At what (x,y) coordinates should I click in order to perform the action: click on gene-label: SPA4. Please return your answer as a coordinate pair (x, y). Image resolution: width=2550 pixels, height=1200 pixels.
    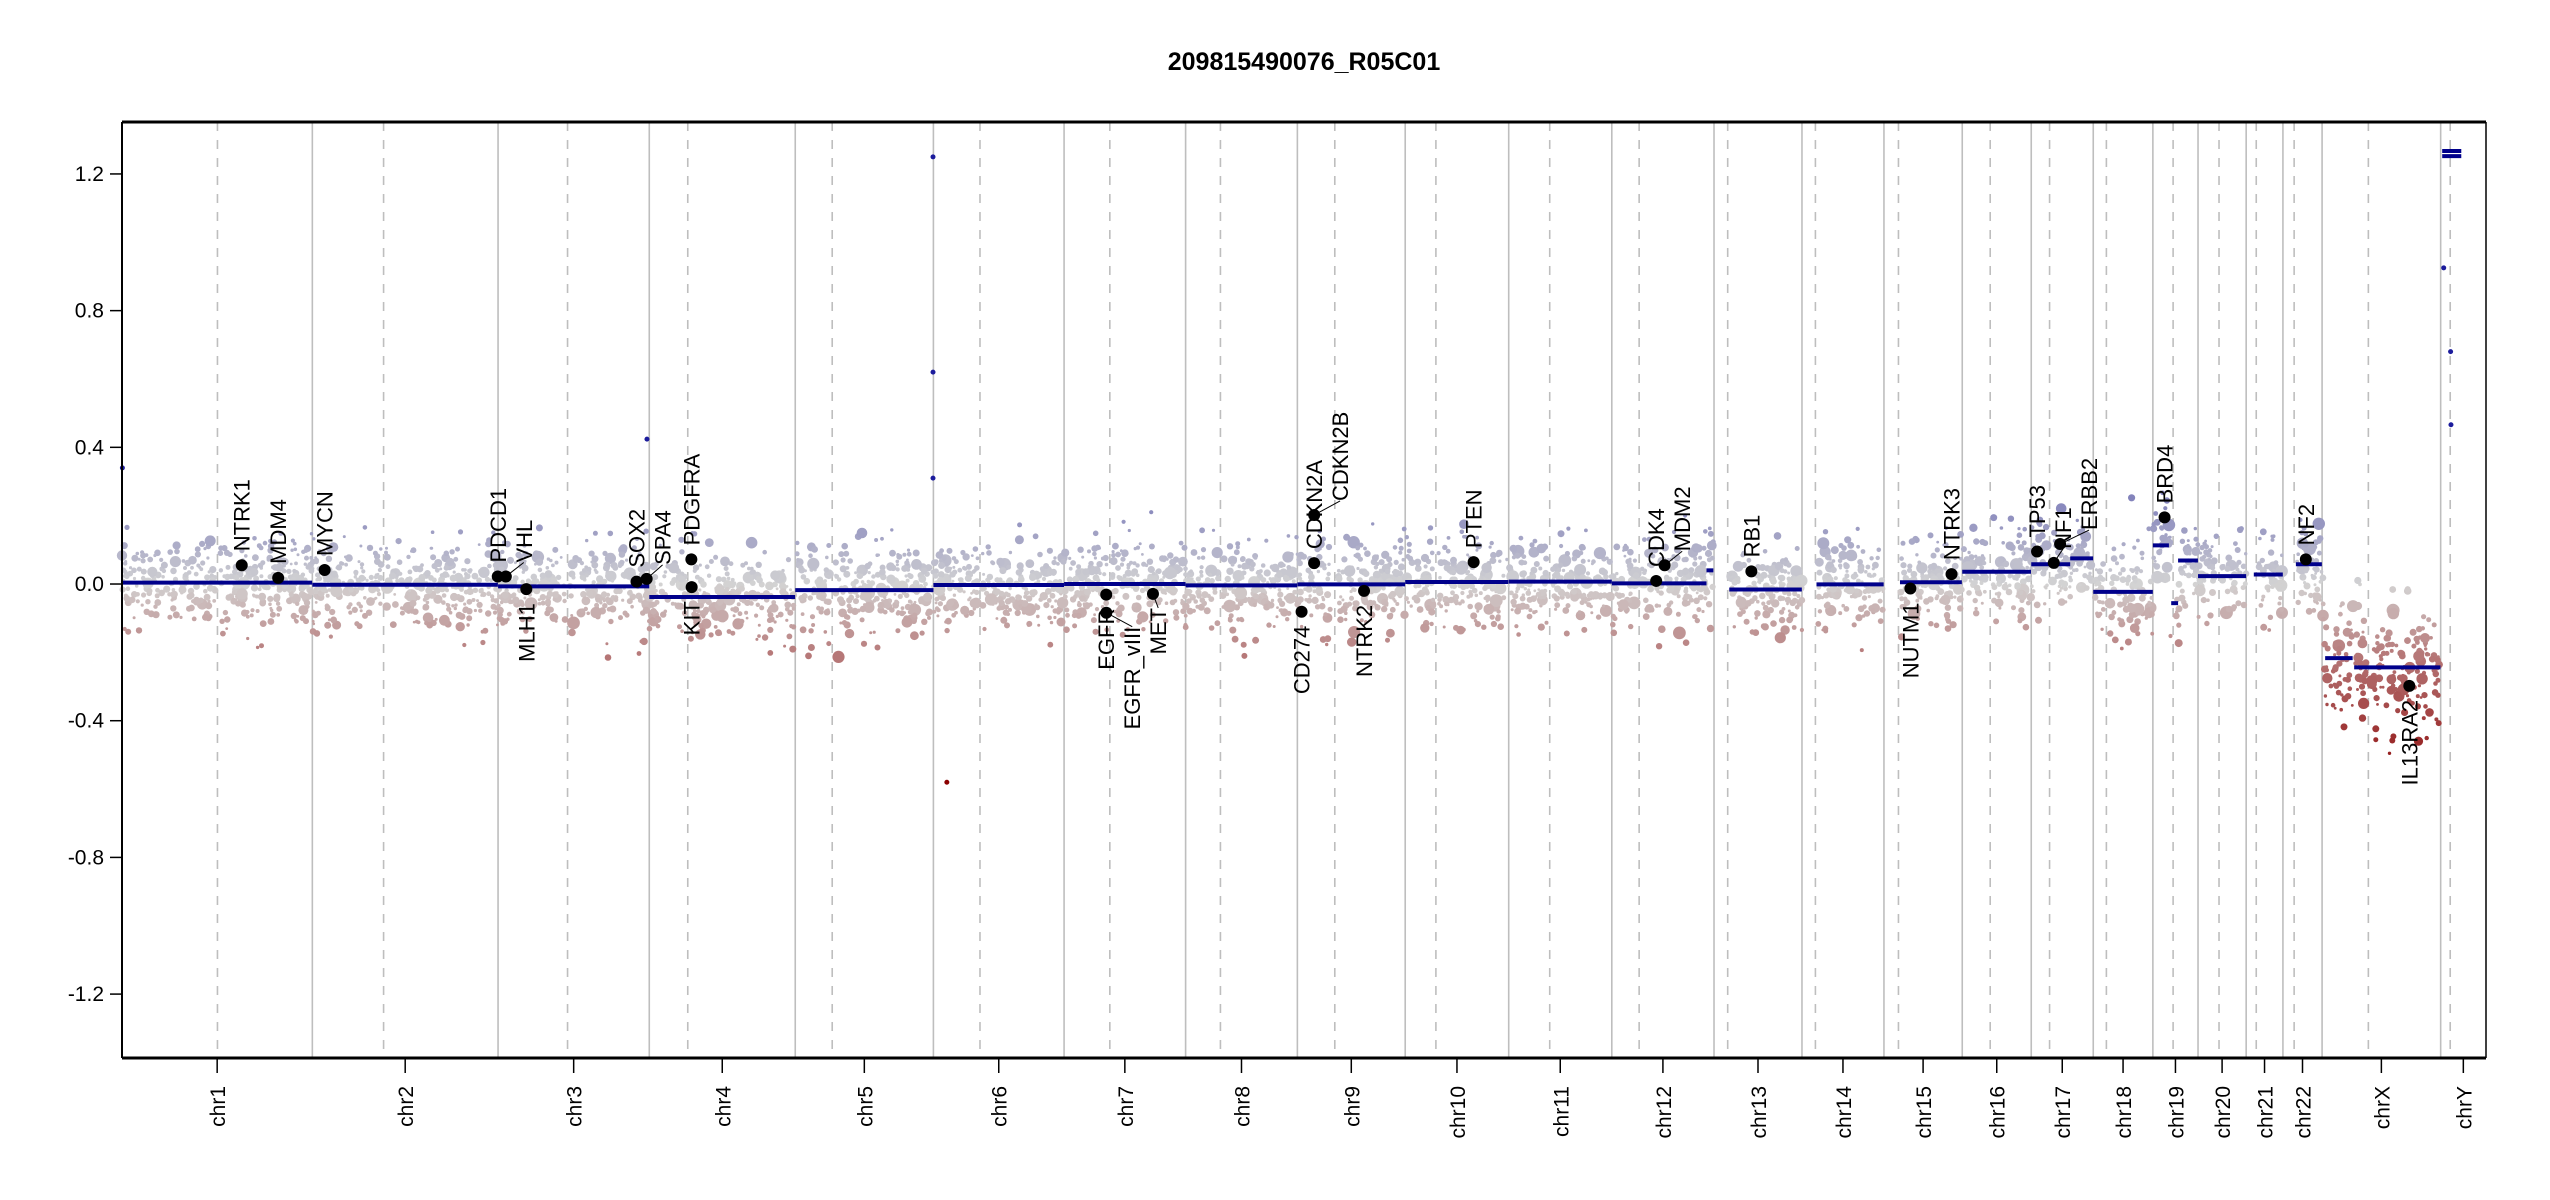
    Looking at the image, I should click on (663, 537).